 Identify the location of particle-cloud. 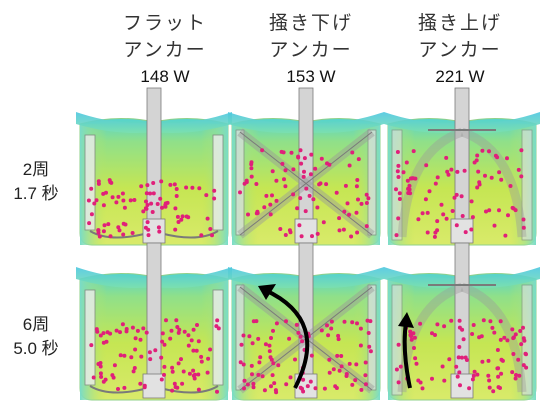
(151, 208).